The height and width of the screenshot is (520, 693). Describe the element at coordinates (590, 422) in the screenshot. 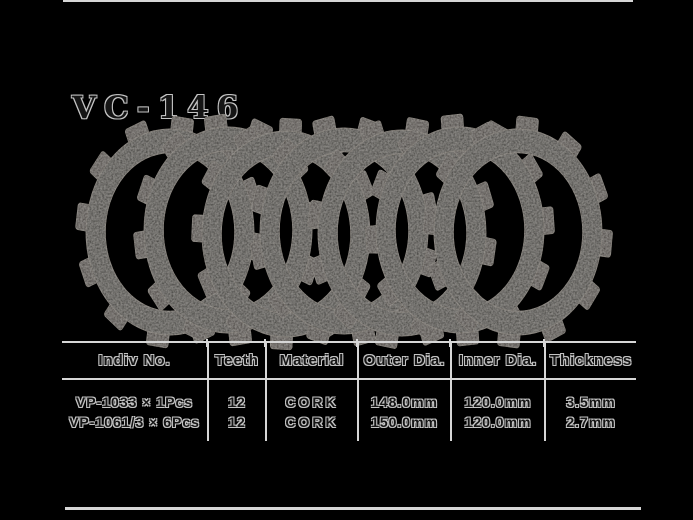

I see `cell-thickness: 2.7mm` at that location.